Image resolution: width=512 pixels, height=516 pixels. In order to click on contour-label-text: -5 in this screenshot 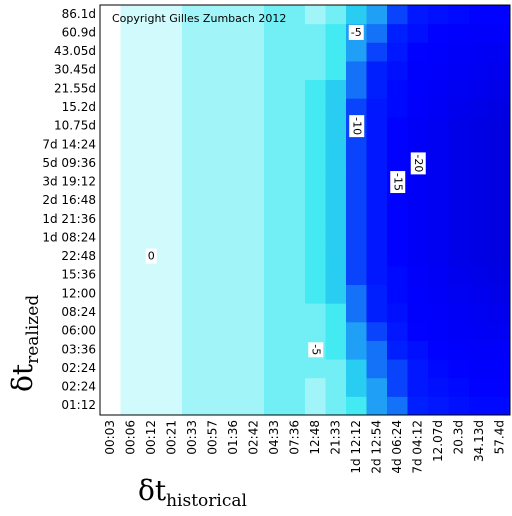, I will do `click(356, 32)`.